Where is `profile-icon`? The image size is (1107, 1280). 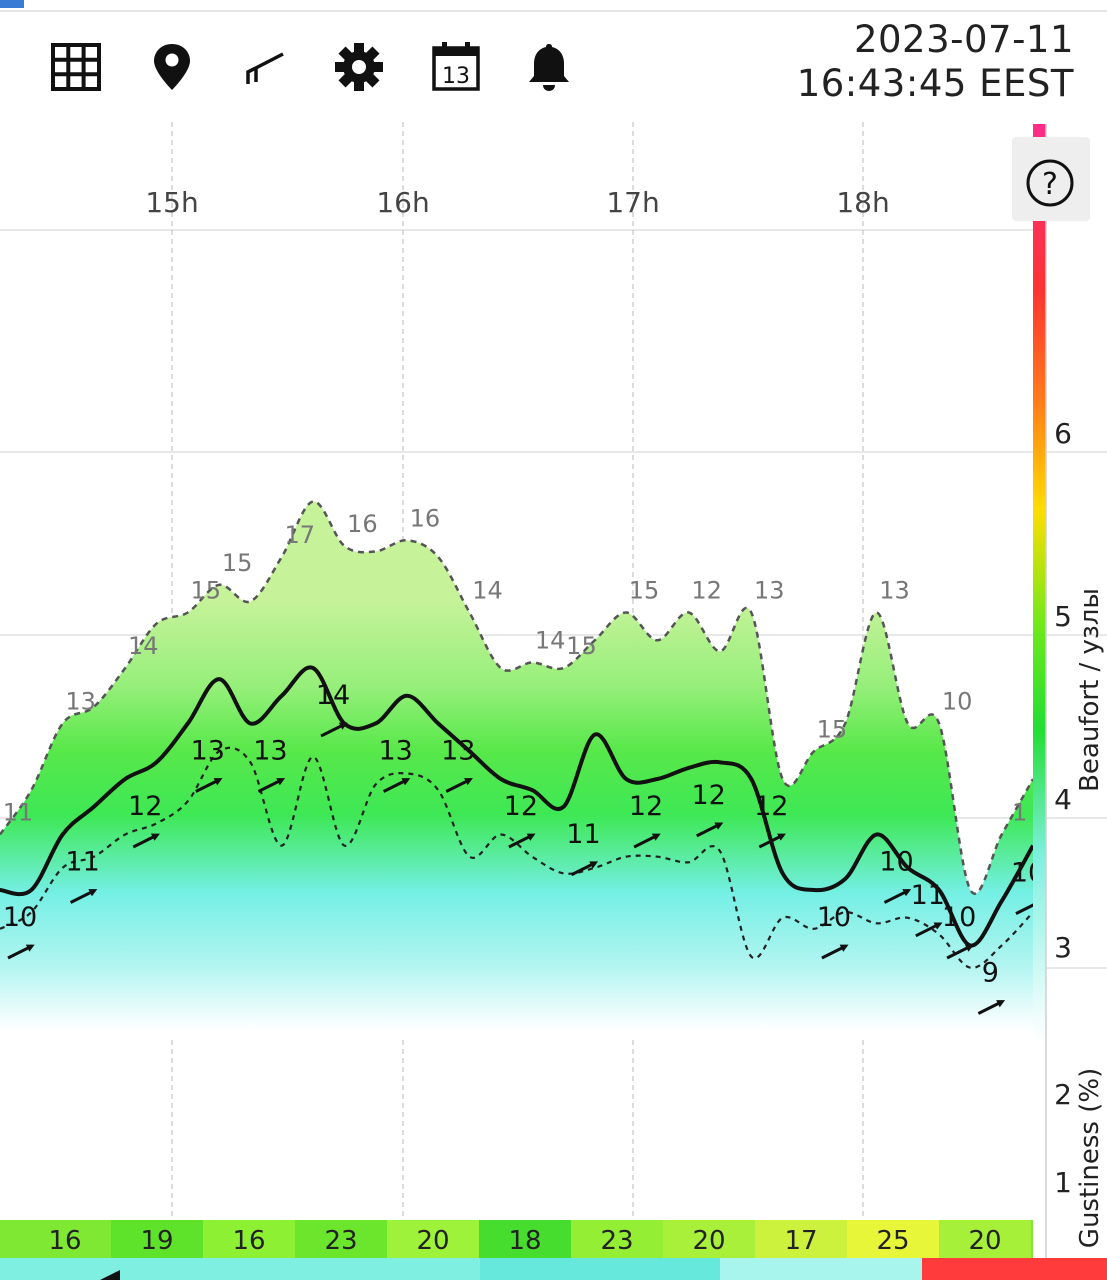 profile-icon is located at coordinates (265, 67).